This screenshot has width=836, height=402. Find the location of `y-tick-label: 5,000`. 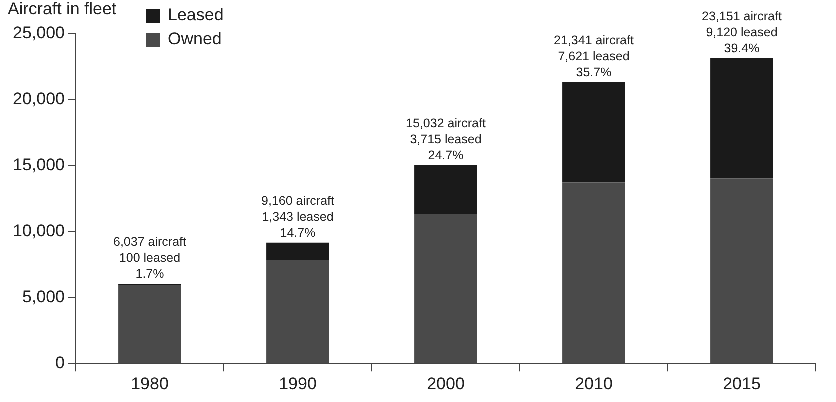

y-tick-label: 5,000 is located at coordinates (43, 296).